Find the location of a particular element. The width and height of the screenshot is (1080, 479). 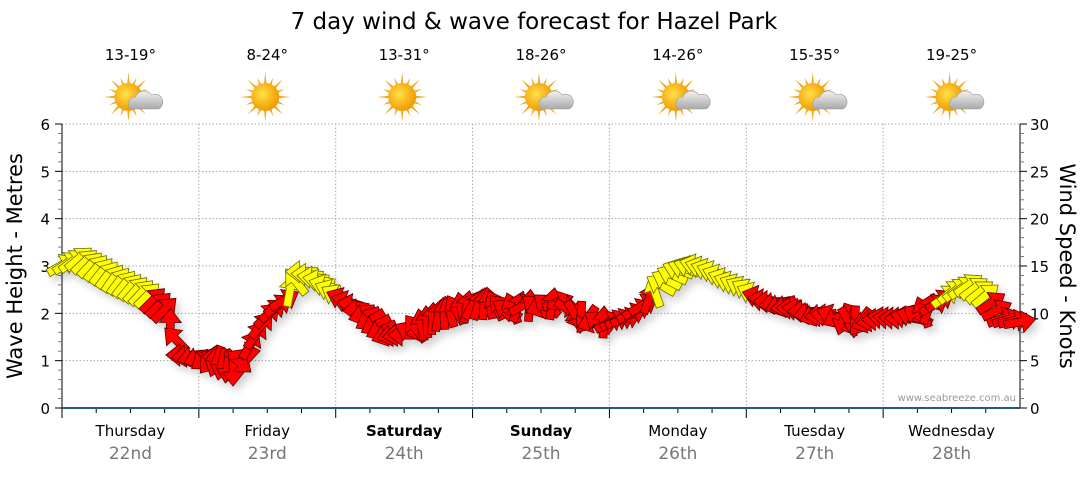

y-tick-label-right: 0 is located at coordinates (1035, 409).